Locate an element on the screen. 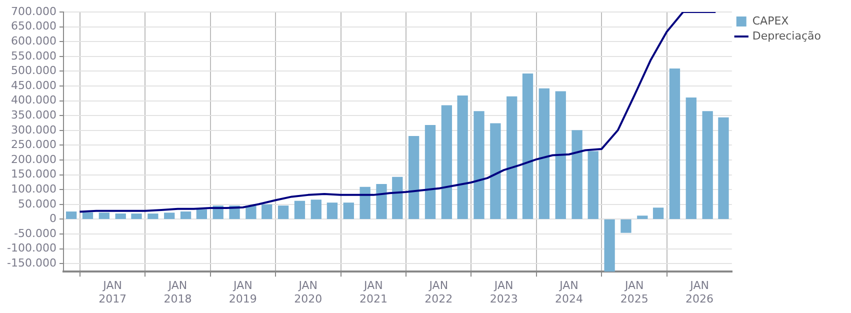 Image resolution: width=851 pixels, height=313 pixels. x-tick-label: JAN 2019 is located at coordinates (242, 292).